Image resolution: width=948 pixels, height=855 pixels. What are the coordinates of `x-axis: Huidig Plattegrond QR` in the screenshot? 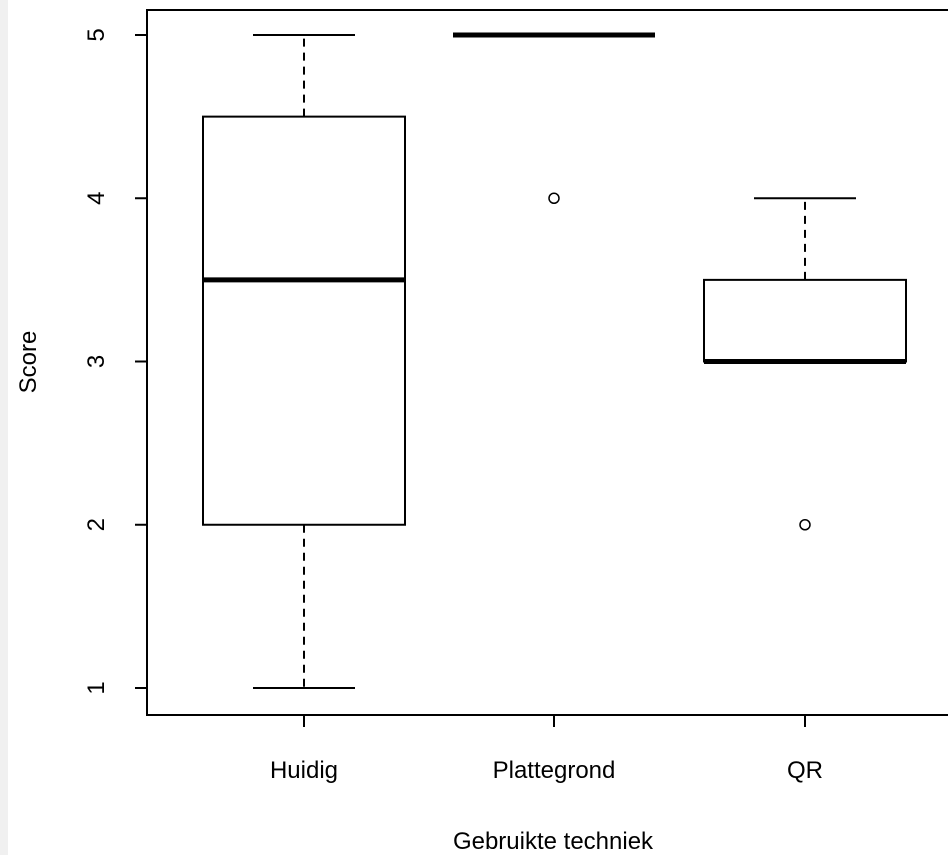 It's located at (546, 749).